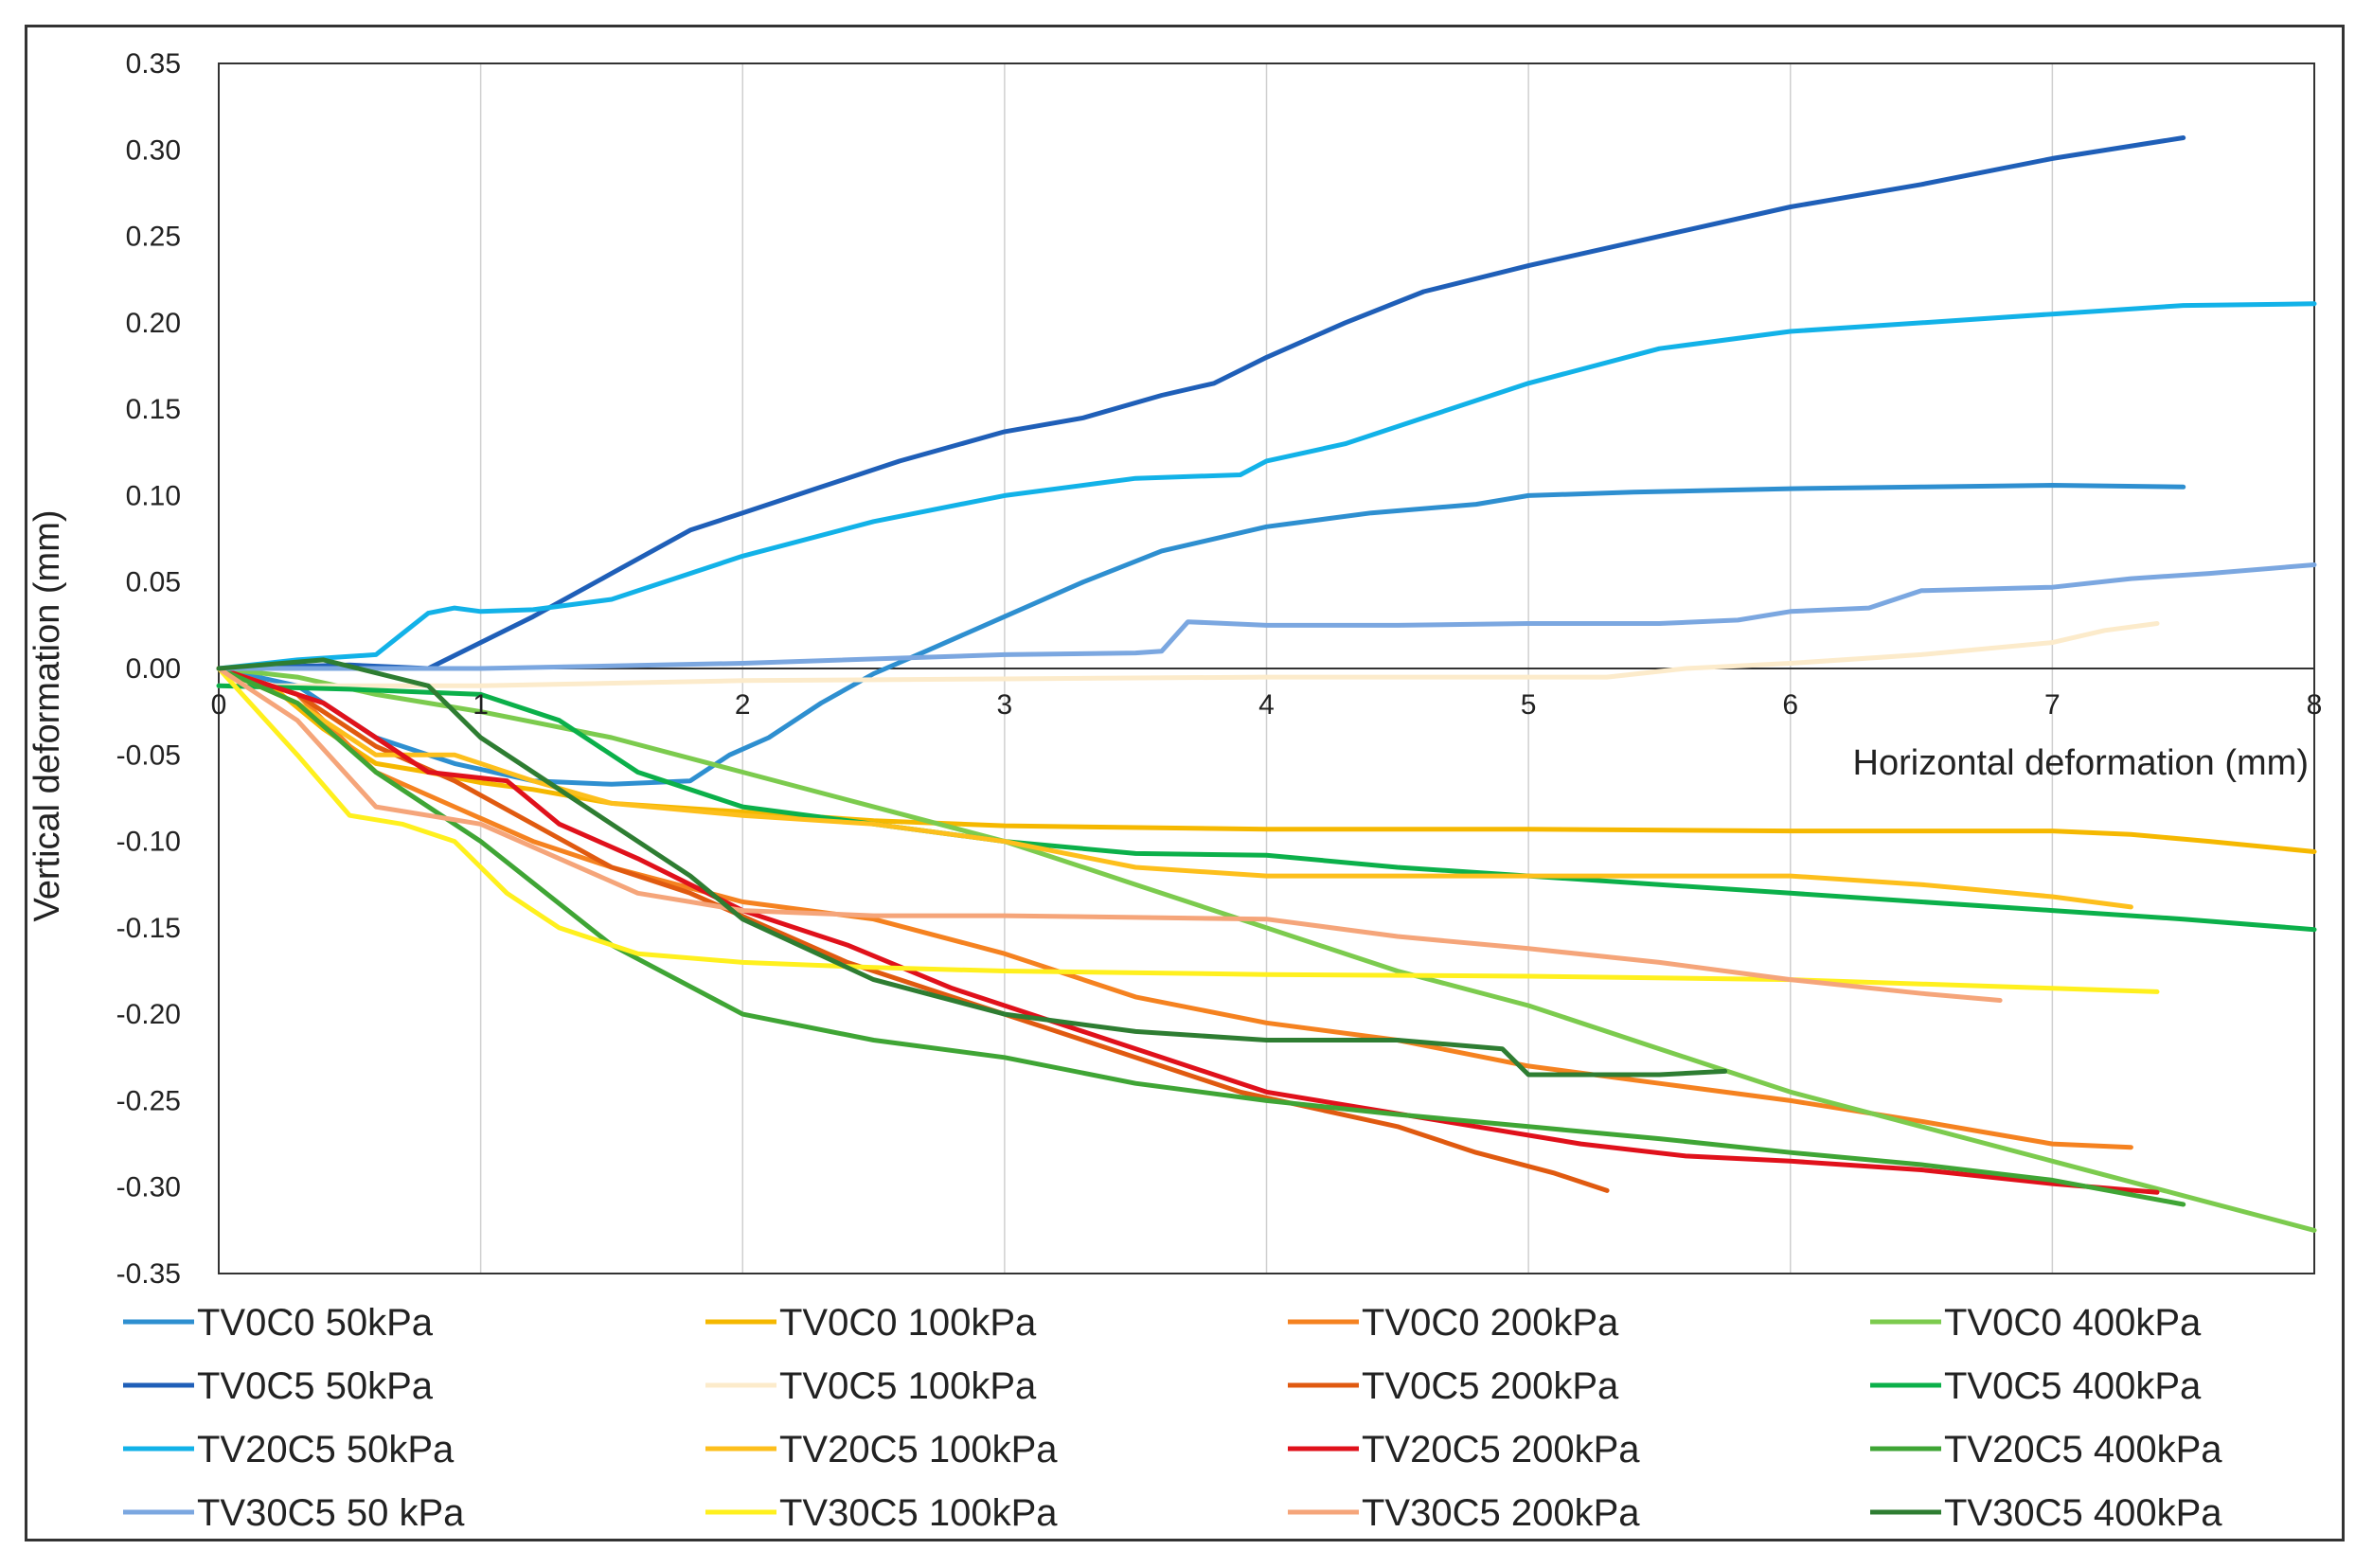  Describe the element at coordinates (148, 1187) in the screenshot. I see `y-tick-label: -0.30` at that location.